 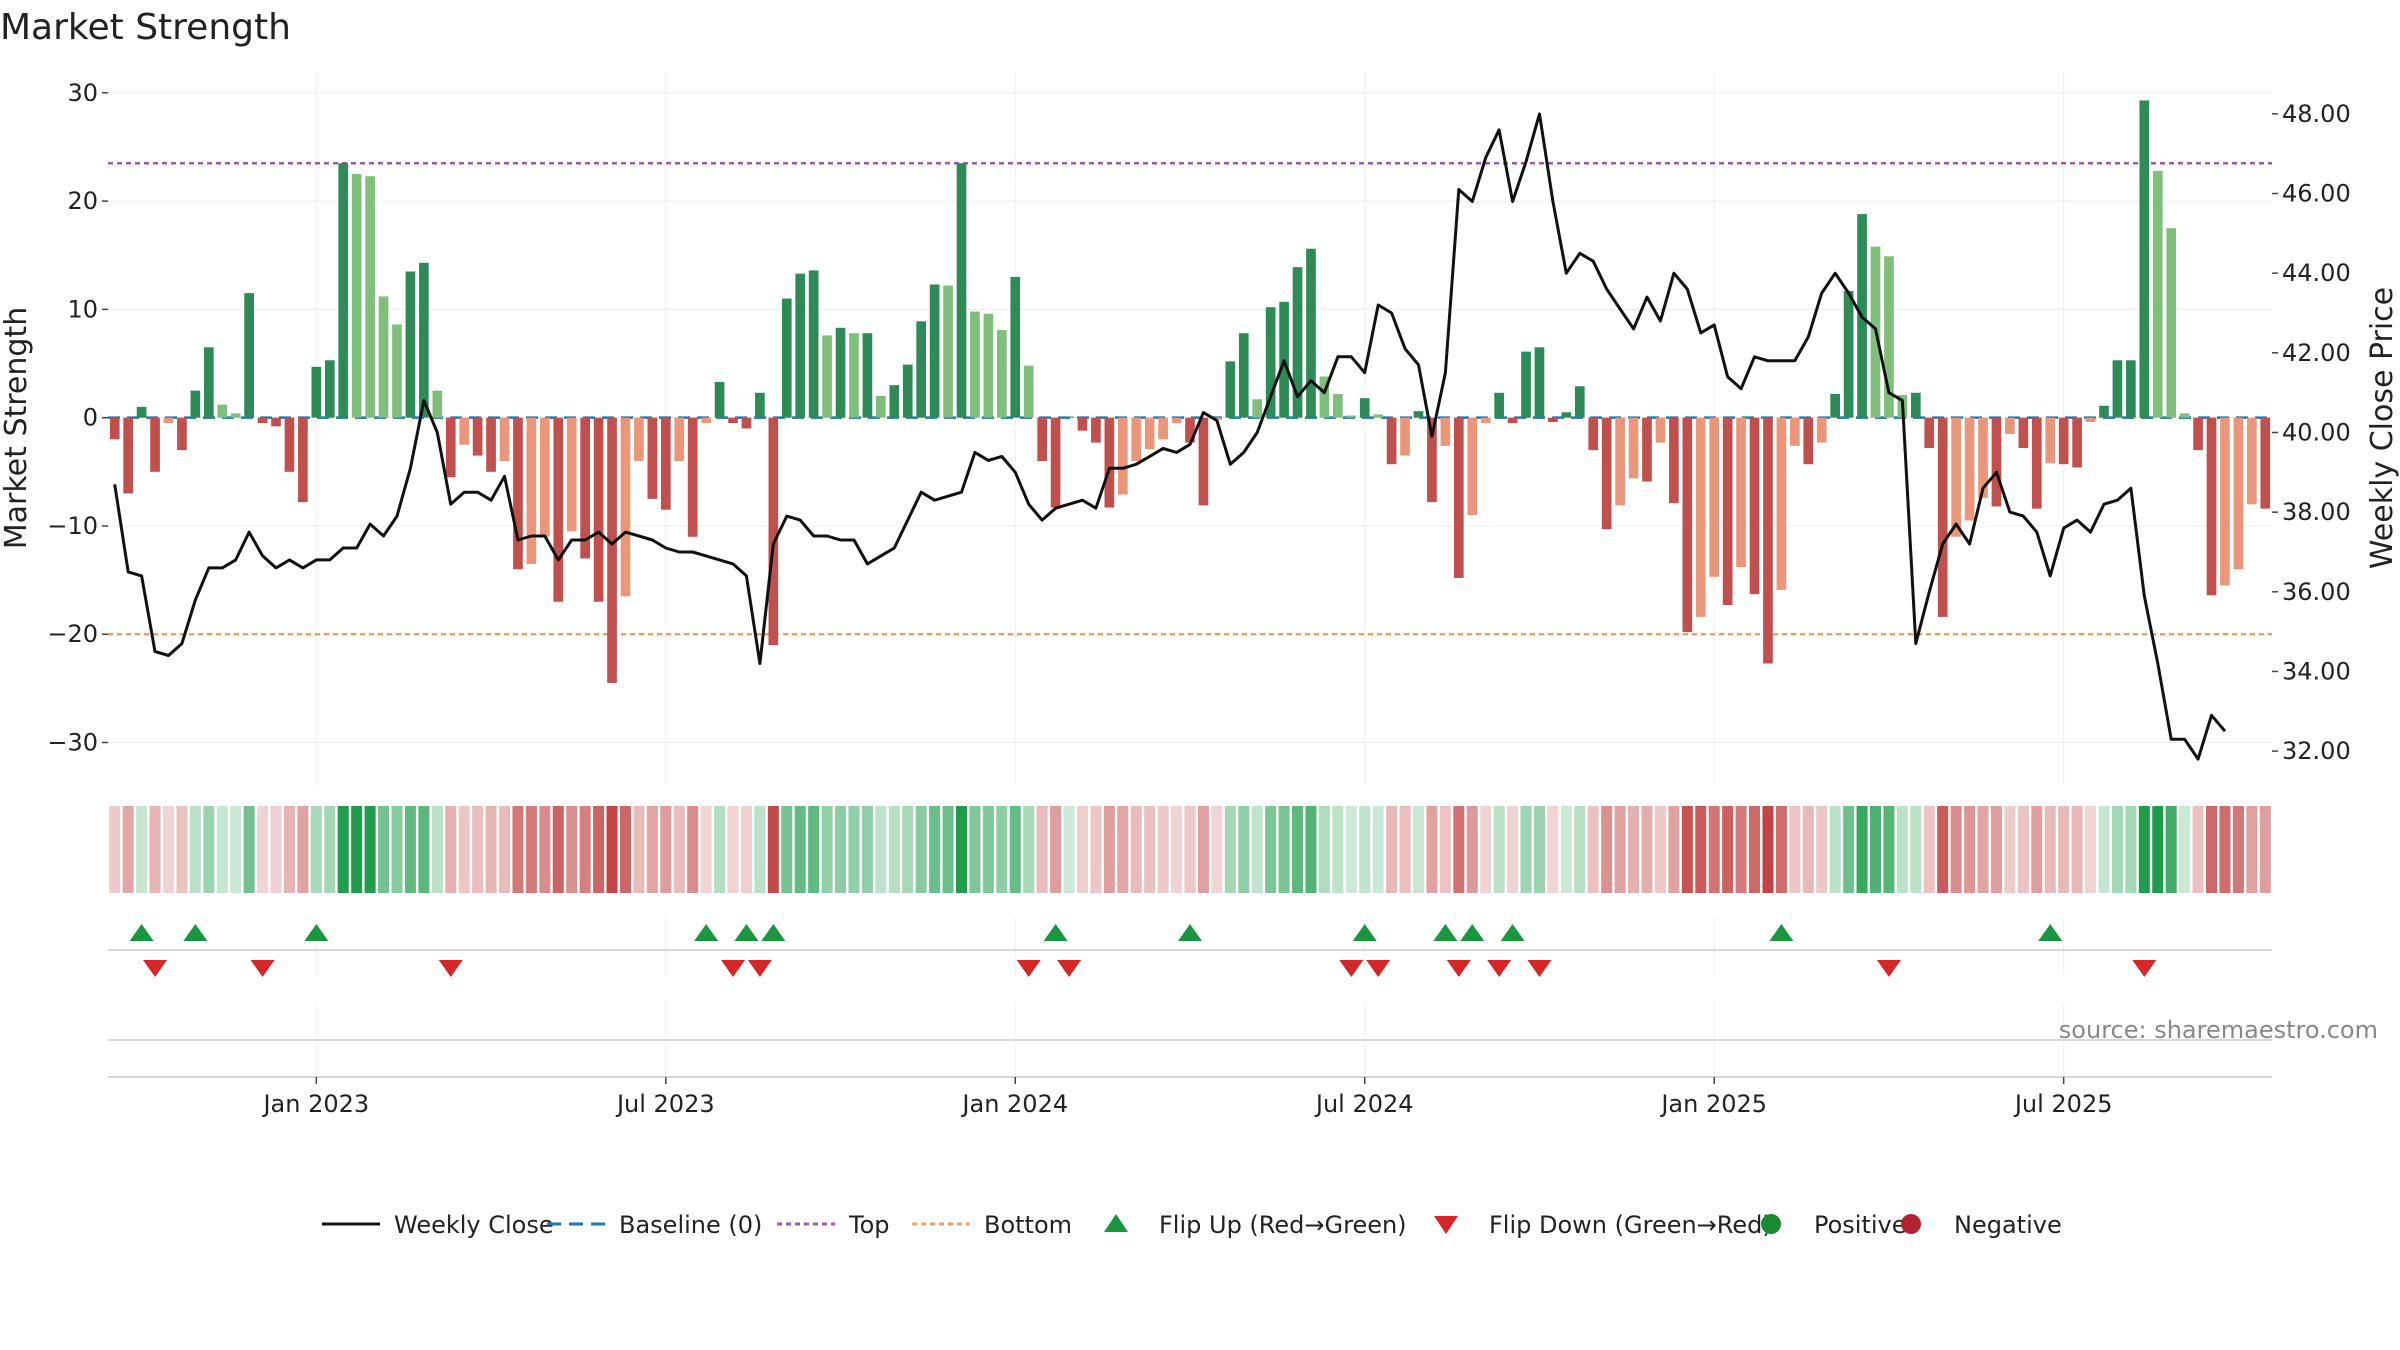 What do you see at coordinates (72, 743) in the screenshot?
I see `y-tick-label: −30` at bounding box center [72, 743].